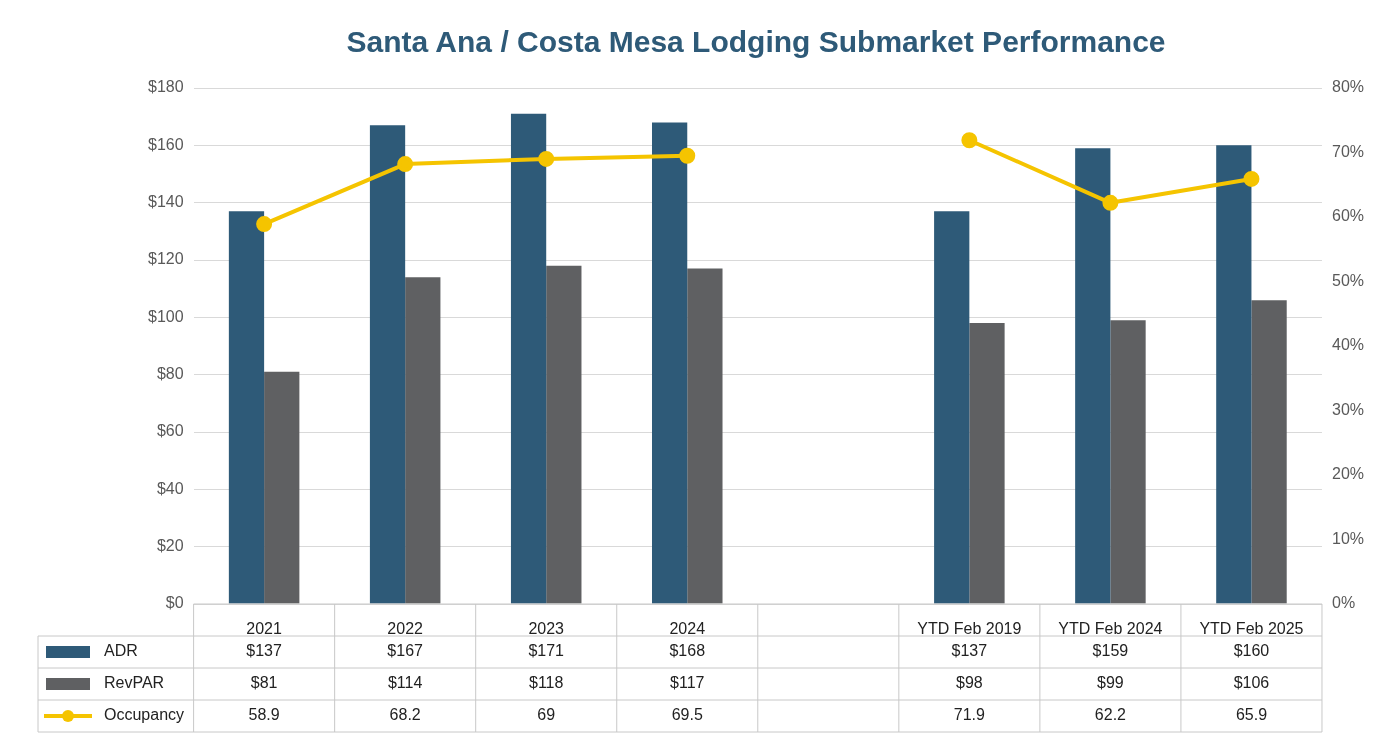 The width and height of the screenshot is (1399, 748). Describe the element at coordinates (134, 683) in the screenshot. I see `legend-label: RevPAR` at that location.